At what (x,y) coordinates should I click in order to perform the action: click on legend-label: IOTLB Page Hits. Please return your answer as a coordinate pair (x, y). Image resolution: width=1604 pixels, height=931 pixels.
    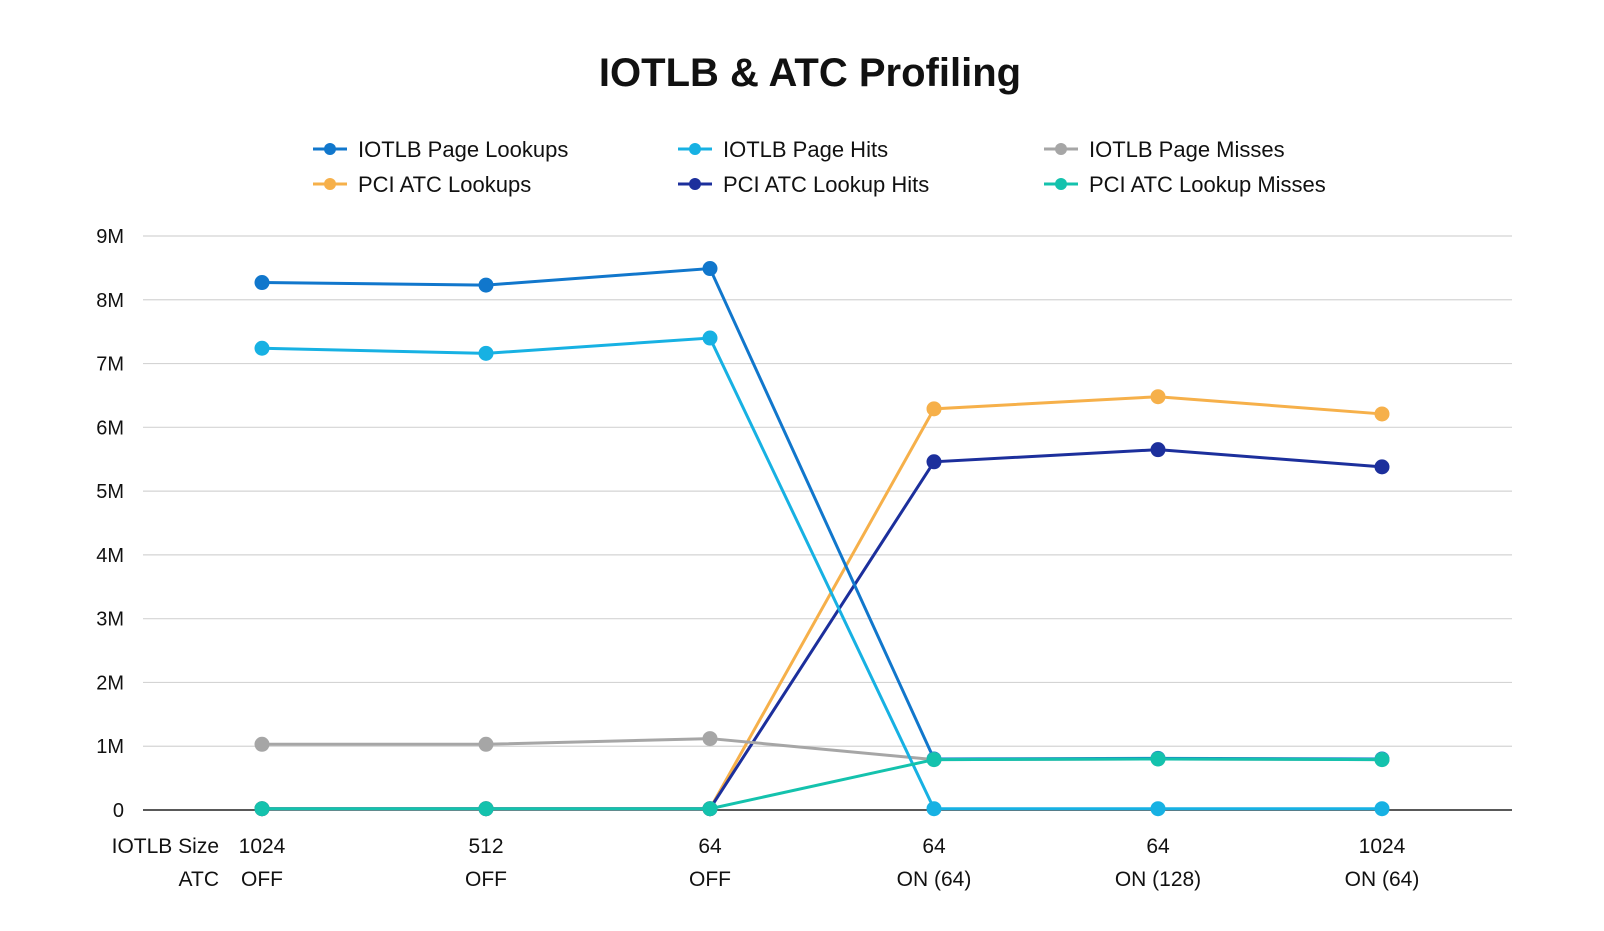
    Looking at the image, I should click on (805, 149).